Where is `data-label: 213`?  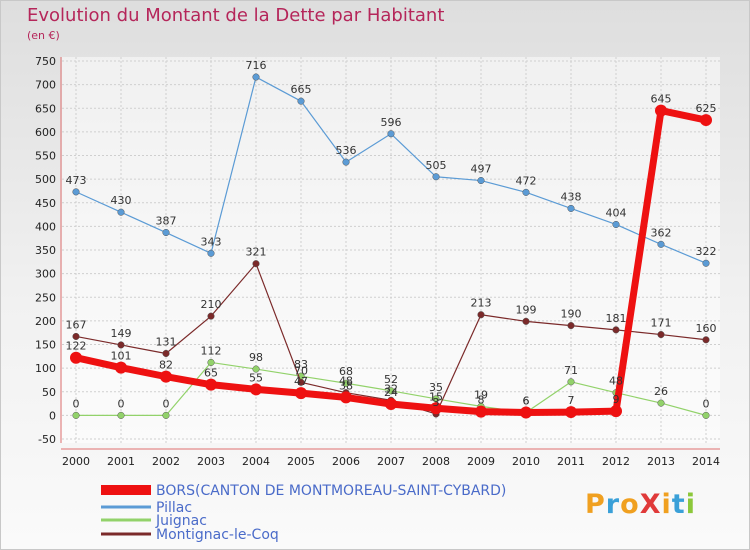
data-label: 213 is located at coordinates (481, 303).